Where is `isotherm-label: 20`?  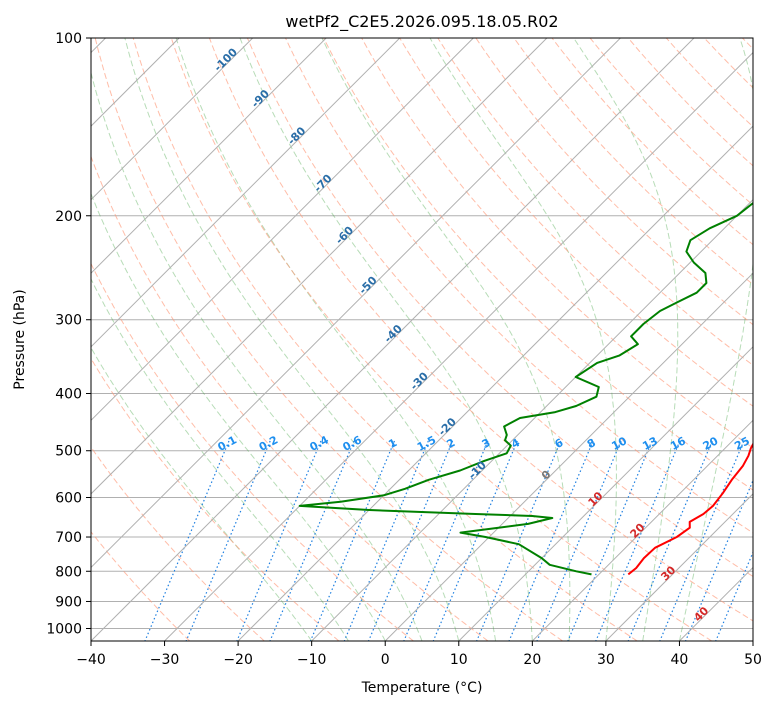 isotherm-label: 20 is located at coordinates (638, 531).